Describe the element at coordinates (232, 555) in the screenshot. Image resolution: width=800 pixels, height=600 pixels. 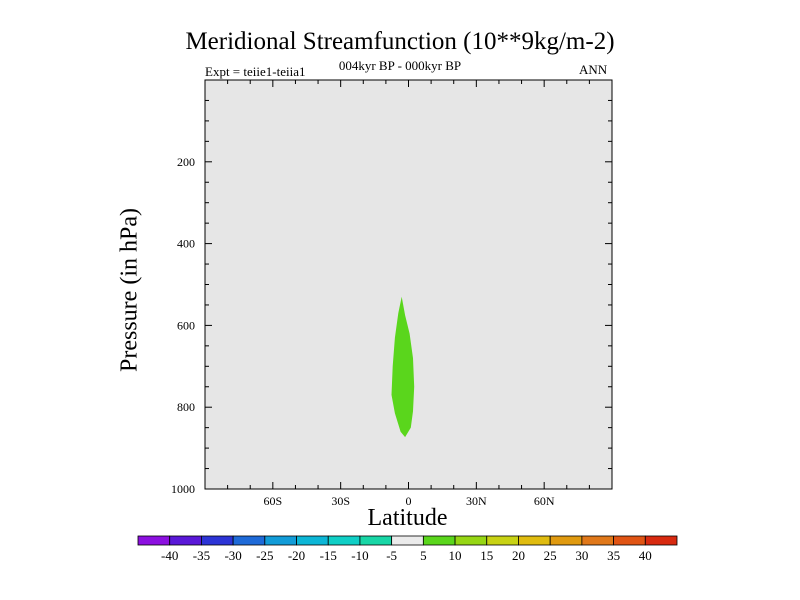
I see `colorbar-label: -30` at that location.